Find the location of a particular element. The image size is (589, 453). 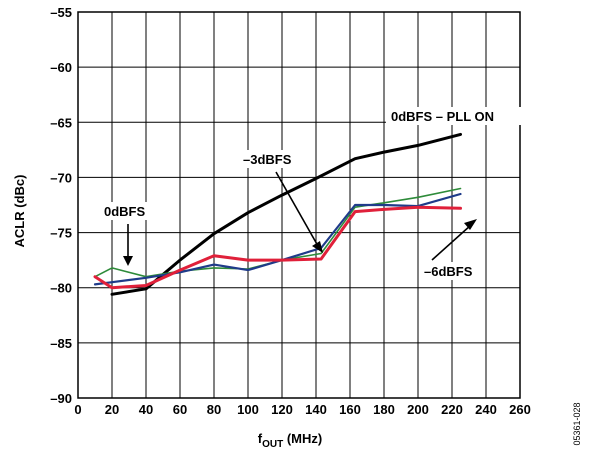

y-tick-labels: –90 –85 –80 –75 –70 –65 –60 –55 is located at coordinates (61, 205).